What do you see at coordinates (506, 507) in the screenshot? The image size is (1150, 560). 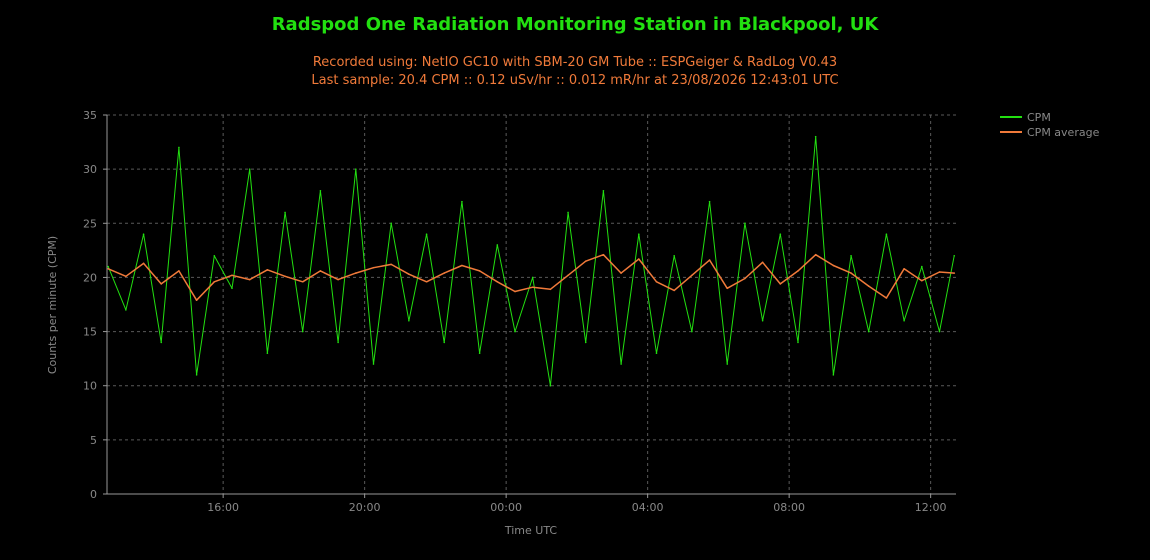 I see `x-tick-label: 00:00` at bounding box center [506, 507].